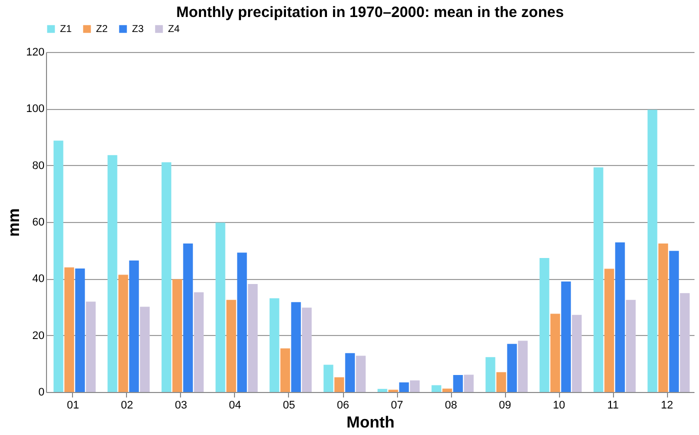 The width and height of the screenshot is (699, 435). What do you see at coordinates (66, 29) in the screenshot?
I see `legend-label: Z1` at bounding box center [66, 29].